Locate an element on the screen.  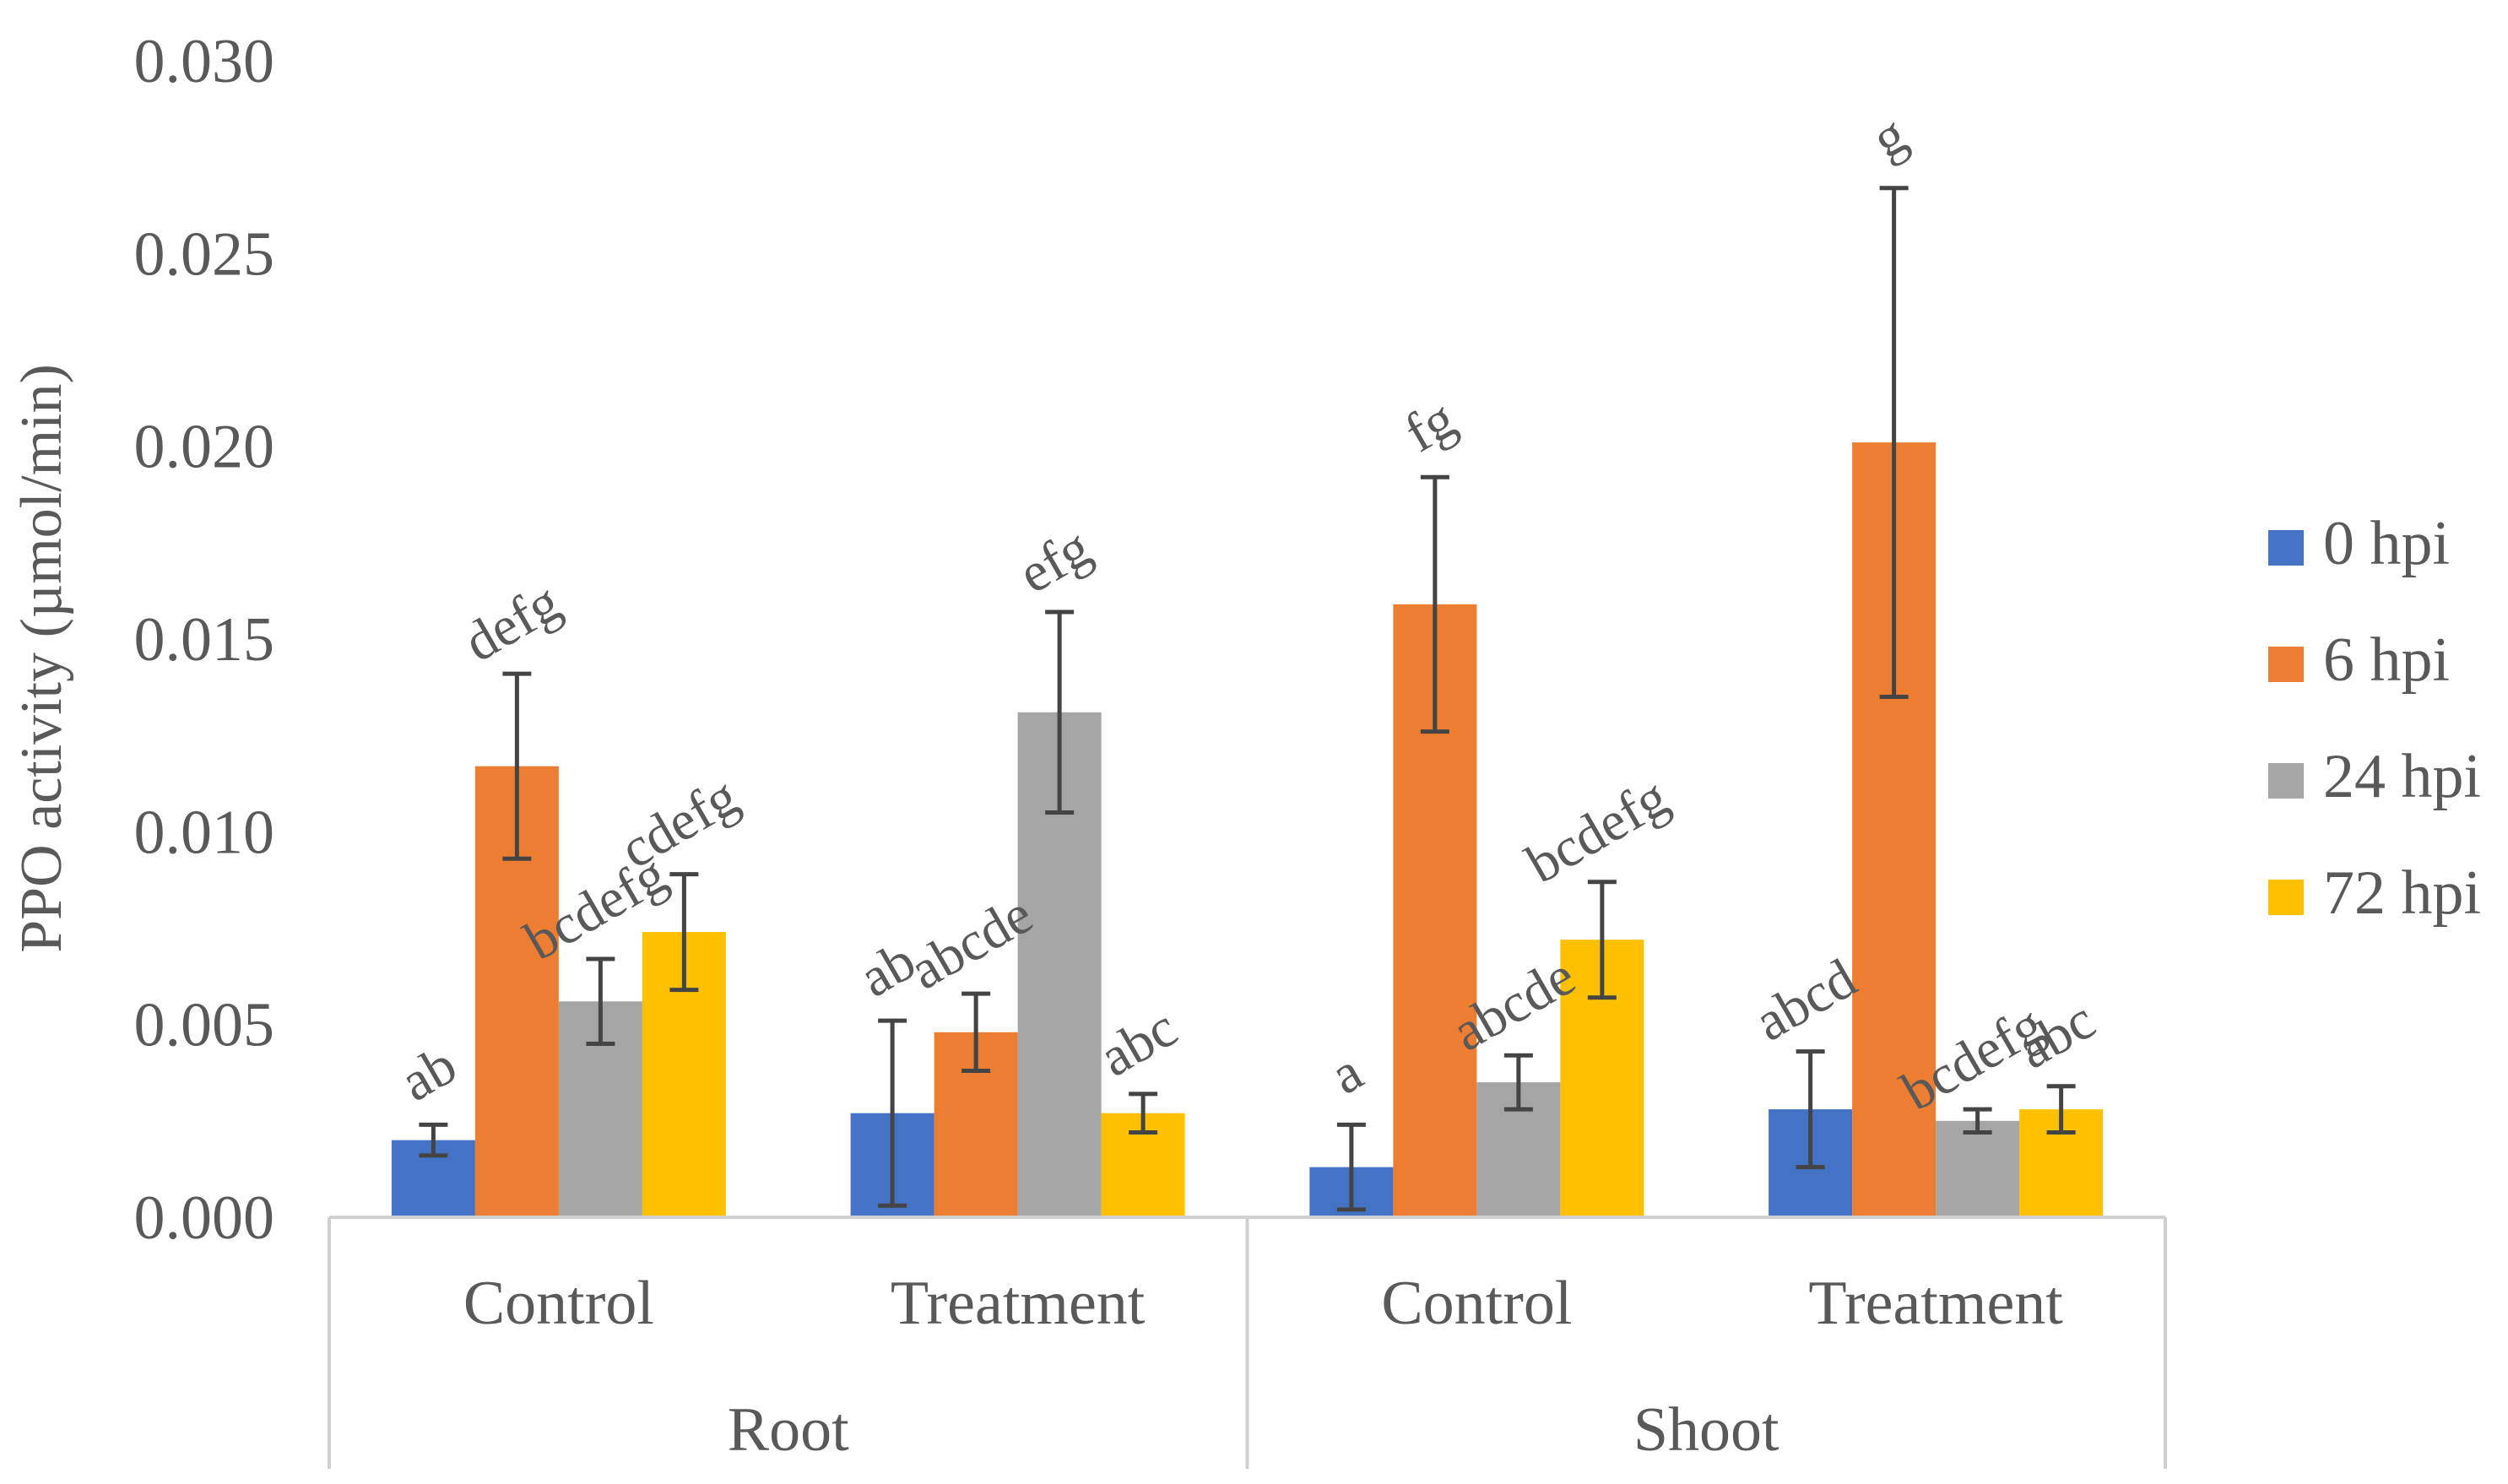
y-tick-label: 0.020 is located at coordinates (204, 447).